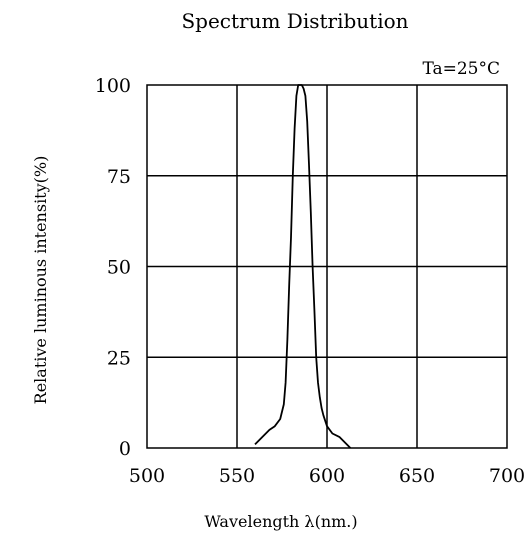  Describe the element at coordinates (237, 476) in the screenshot. I see `x-tick-label: 550` at that location.